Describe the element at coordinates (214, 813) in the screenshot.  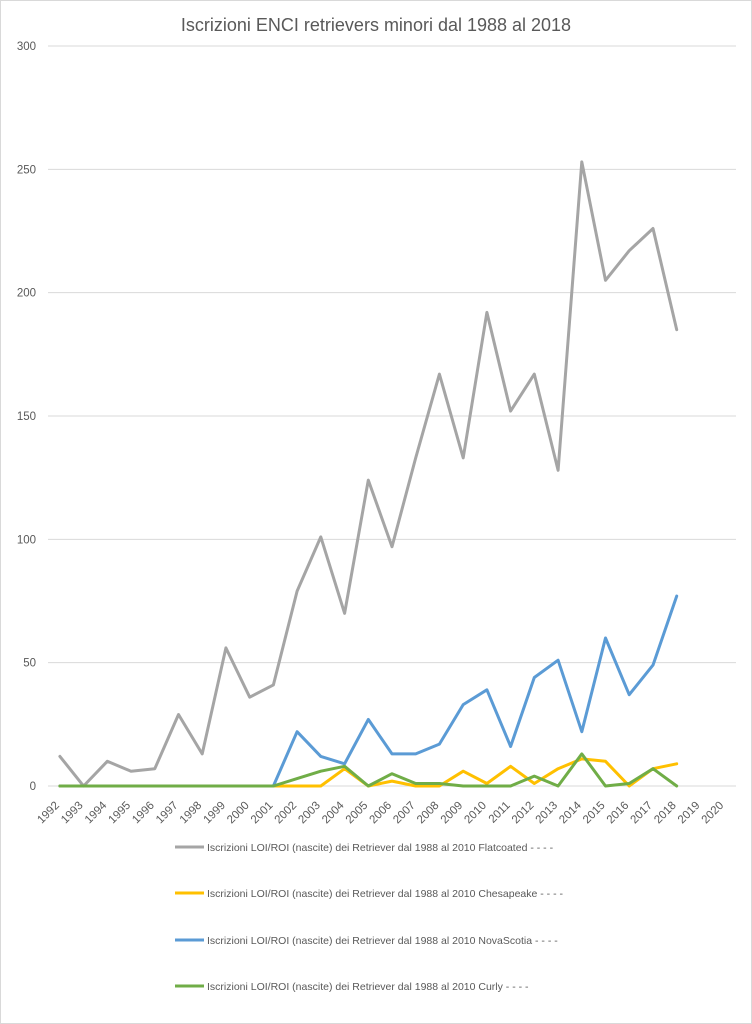
I see `x-tick-label: 1999` at that location.